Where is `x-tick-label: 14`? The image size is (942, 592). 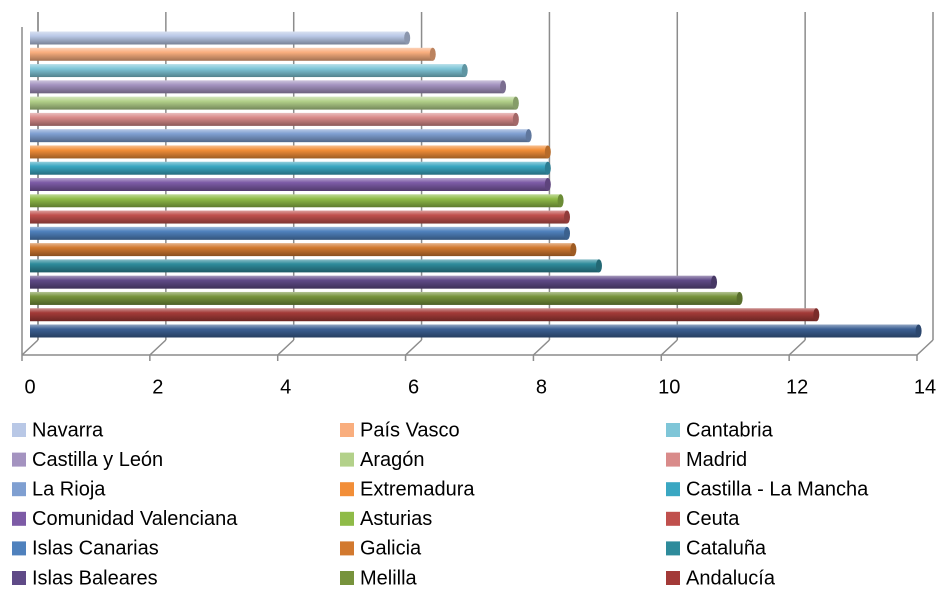 x-tick-label: 14 is located at coordinates (925, 387).